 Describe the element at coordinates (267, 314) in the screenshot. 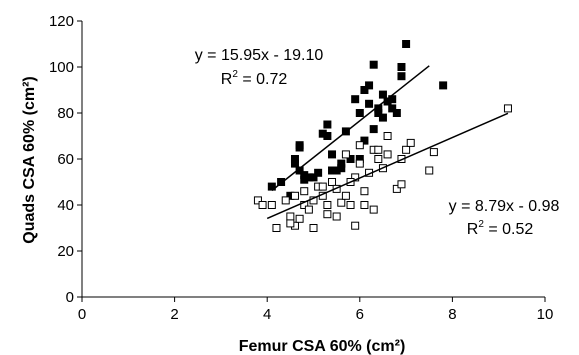

I see `x-tick-label: 4` at that location.